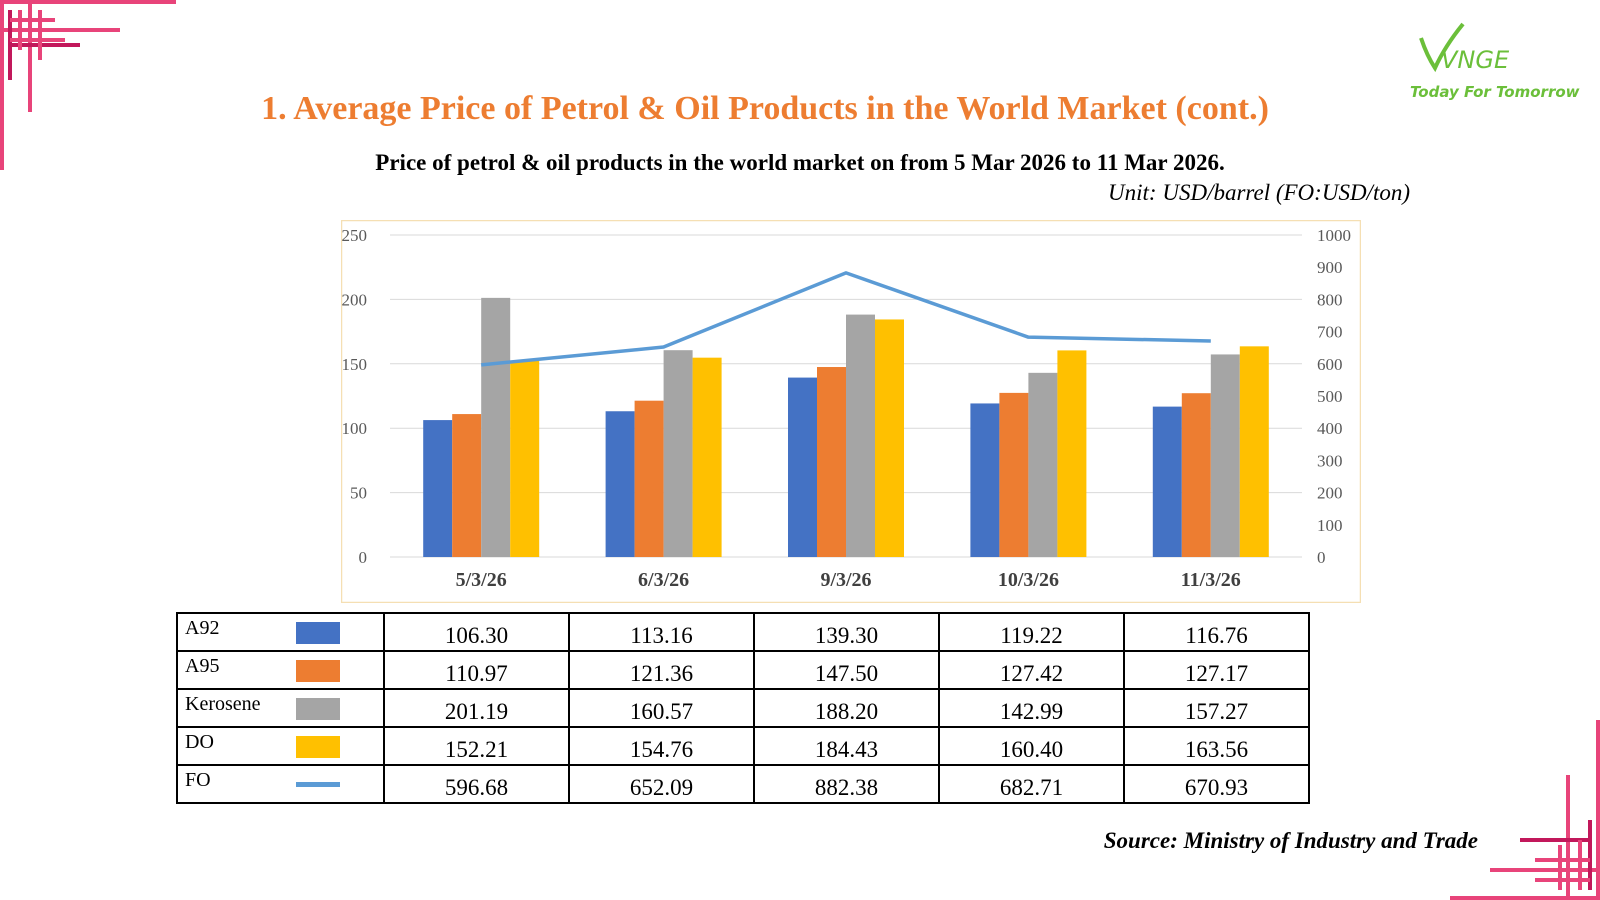 This screenshot has height=900, width=1600. I want to click on y2-tick-label: 800, so click(1330, 299).